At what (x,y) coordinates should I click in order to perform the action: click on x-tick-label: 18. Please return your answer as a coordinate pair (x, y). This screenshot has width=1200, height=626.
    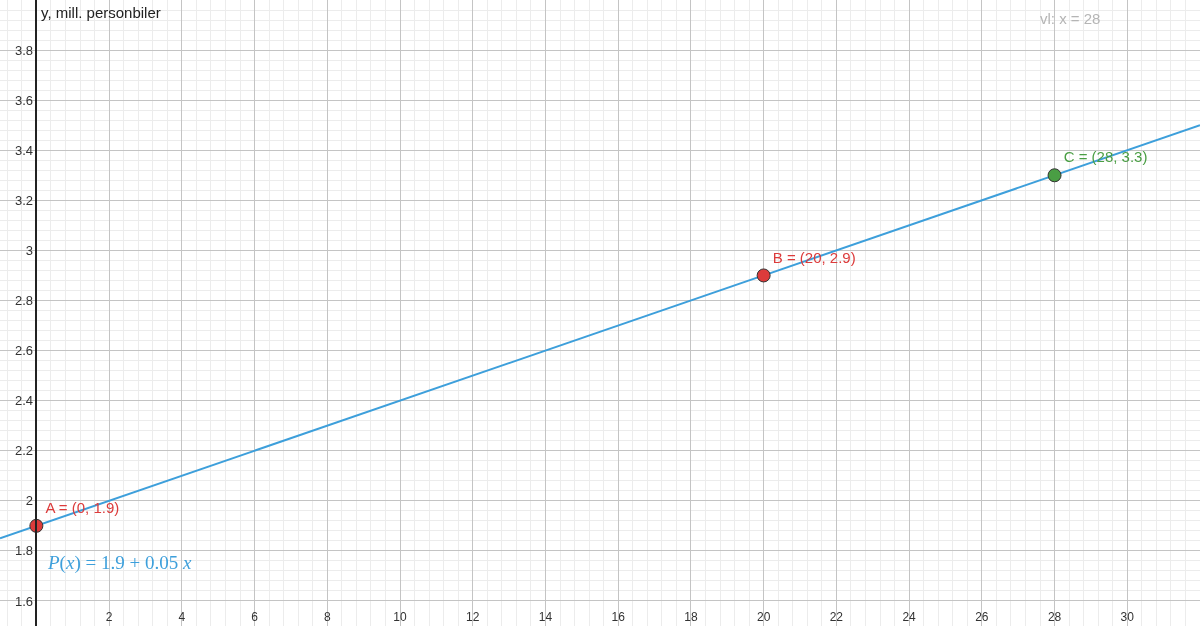
    Looking at the image, I should click on (691, 616).